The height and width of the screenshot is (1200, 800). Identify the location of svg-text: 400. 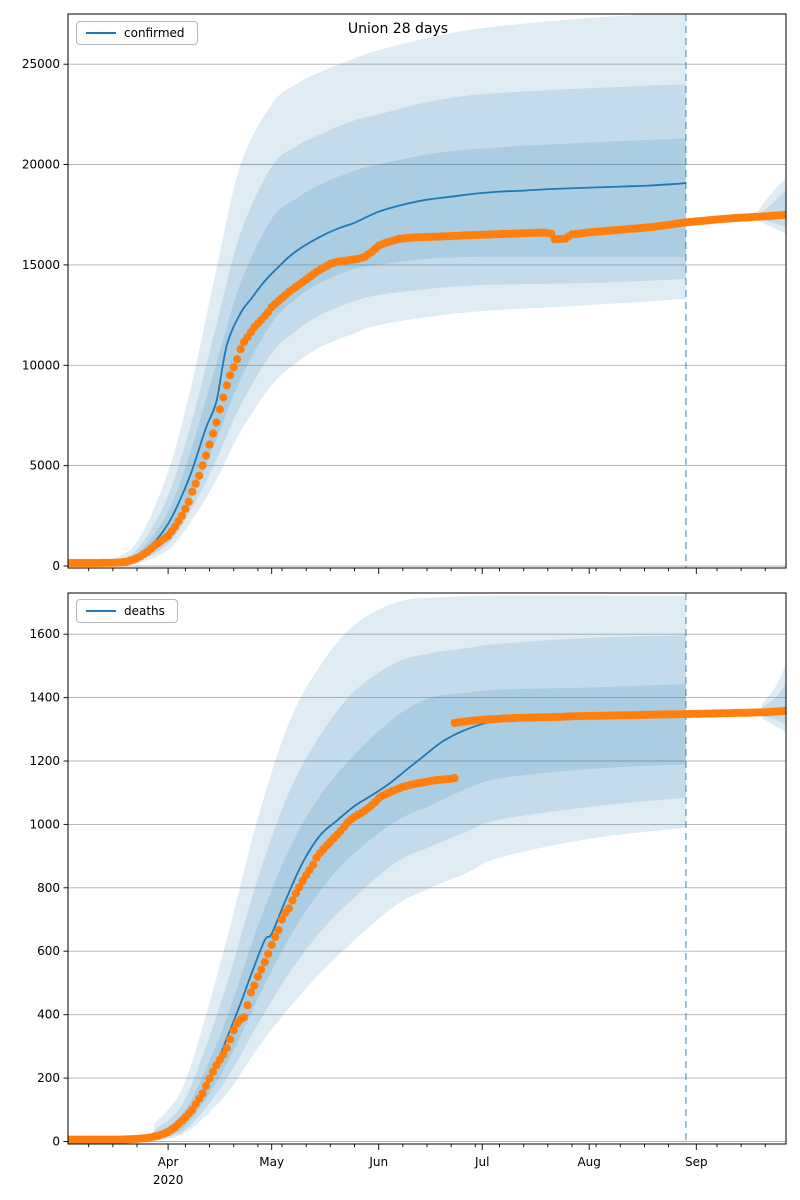
(48, 1015).